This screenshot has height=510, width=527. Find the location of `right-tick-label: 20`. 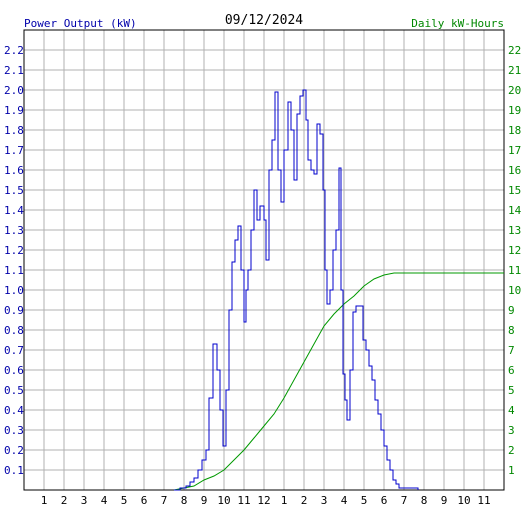

right-tick-label: 20 is located at coordinates (514, 90).